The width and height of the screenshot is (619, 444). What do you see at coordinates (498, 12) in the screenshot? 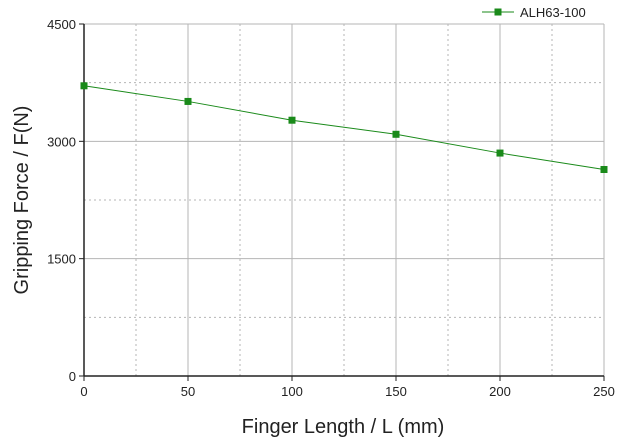
I see `legend-marker` at bounding box center [498, 12].